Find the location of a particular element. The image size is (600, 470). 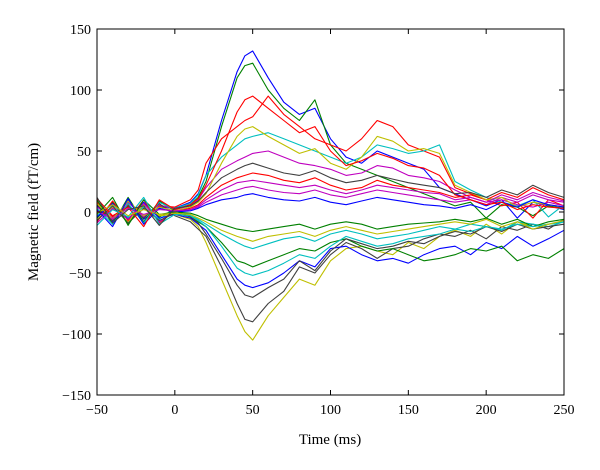

x-tick-label: 150 is located at coordinates (408, 410).